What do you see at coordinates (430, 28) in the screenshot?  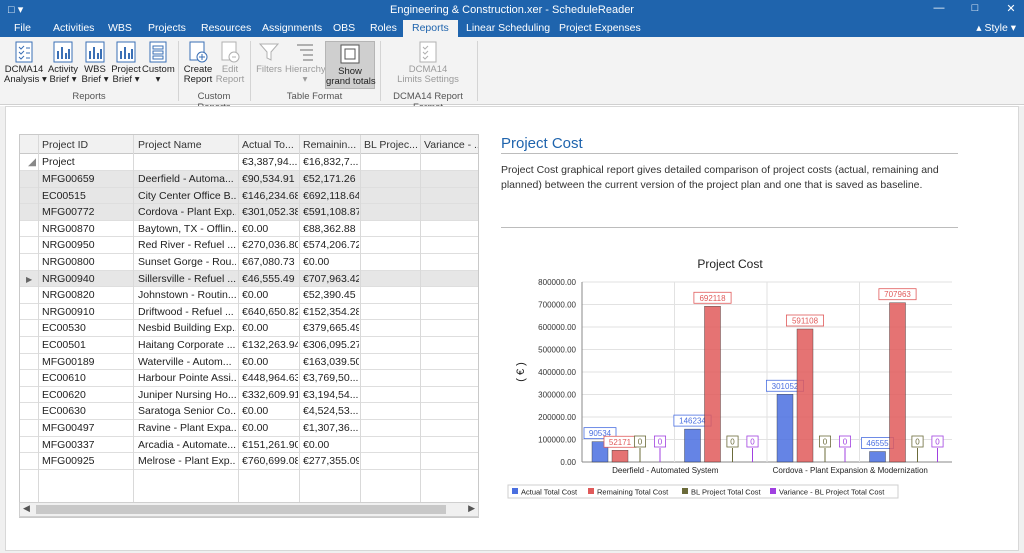 I see `tab-reports: Reports` at bounding box center [430, 28].